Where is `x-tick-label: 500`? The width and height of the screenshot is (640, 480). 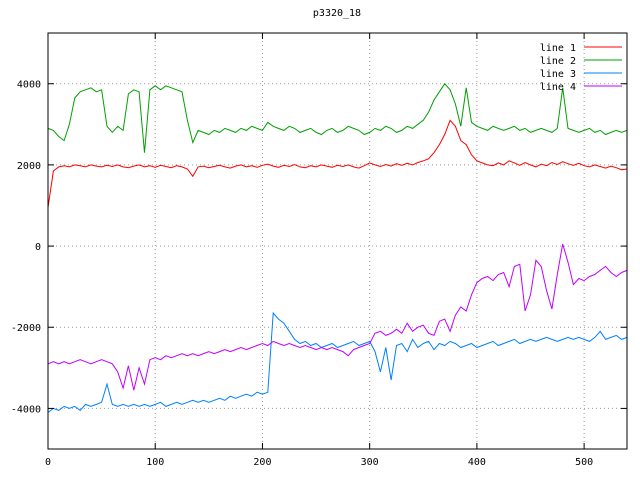 x-tick-label: 500 is located at coordinates (584, 462).